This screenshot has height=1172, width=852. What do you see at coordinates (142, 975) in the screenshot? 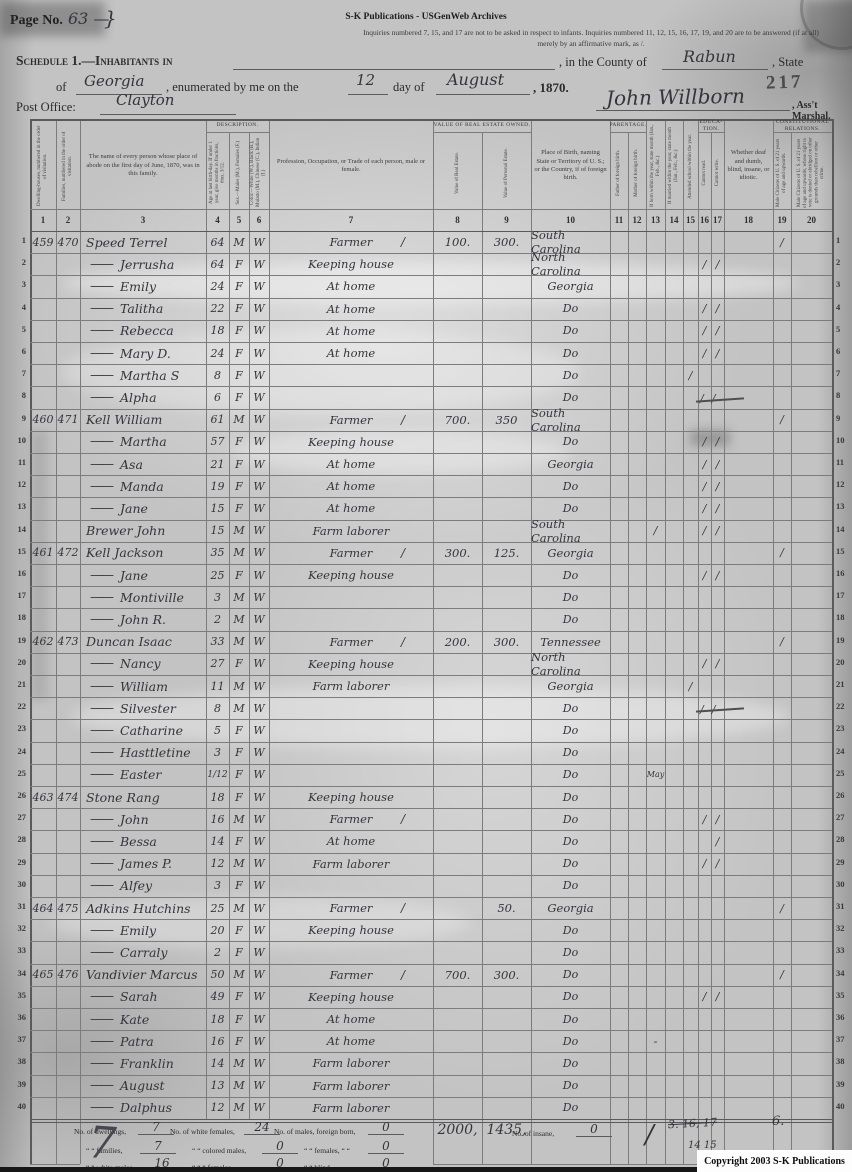
I see `person-name: Vandivier Marcus` at bounding box center [142, 975].